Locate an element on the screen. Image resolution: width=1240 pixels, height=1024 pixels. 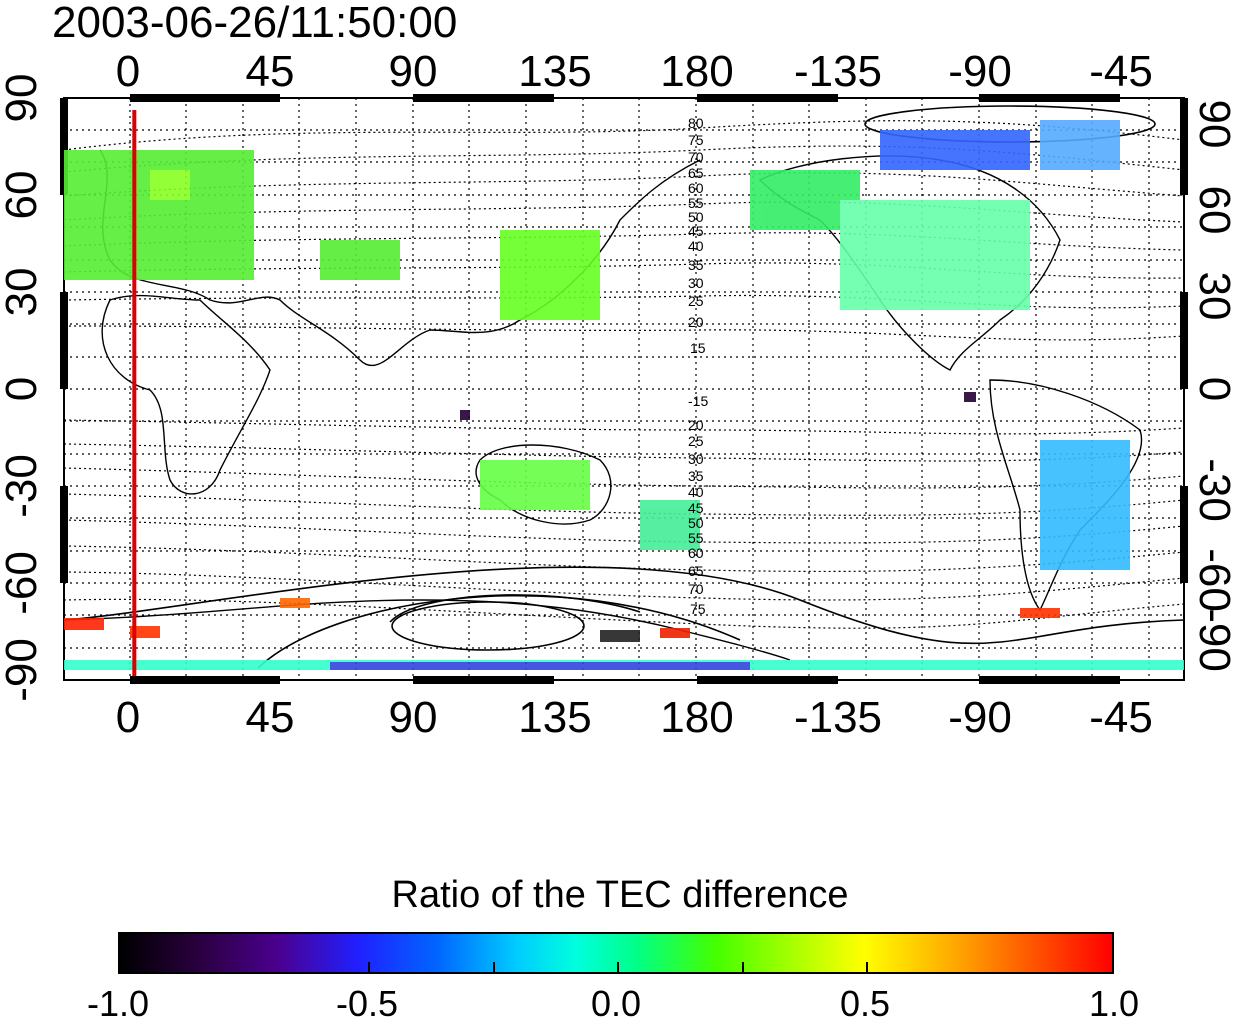
frame-bars-top is located at coordinates (625, 98).